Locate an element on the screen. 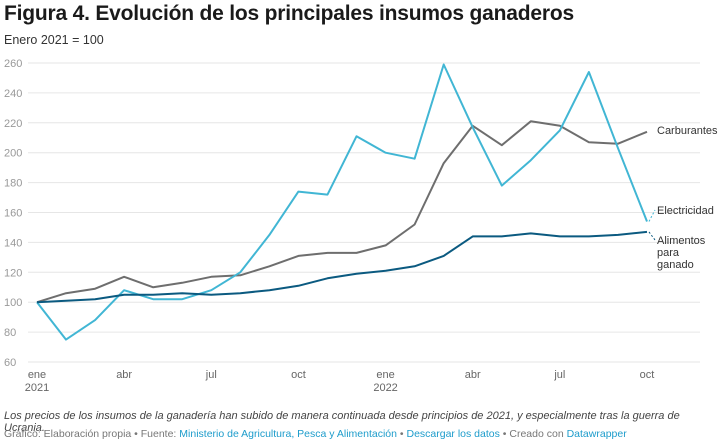 The width and height of the screenshot is (720, 445). series-label-alimentos-para-ganado: para is located at coordinates (668, 253).